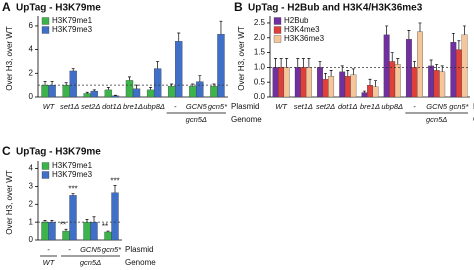 The width and height of the screenshot is (474, 270). I want to click on genome-label: WT, so click(49, 262).